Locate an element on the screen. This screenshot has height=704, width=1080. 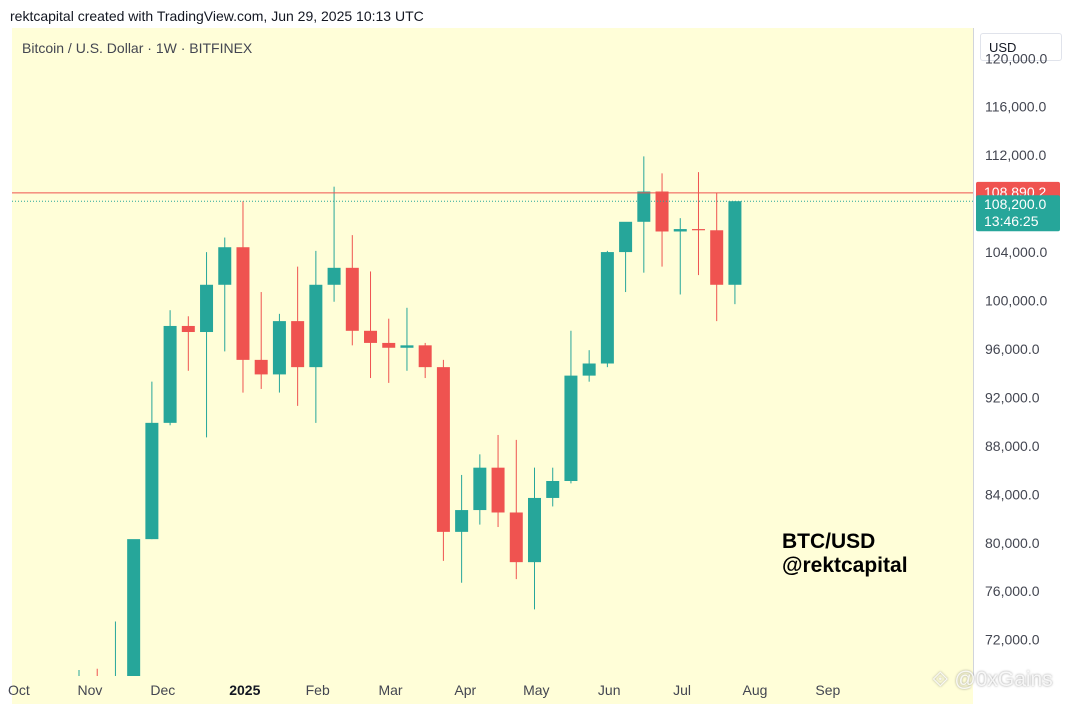
price-lines-layer is located at coordinates (492, 197).